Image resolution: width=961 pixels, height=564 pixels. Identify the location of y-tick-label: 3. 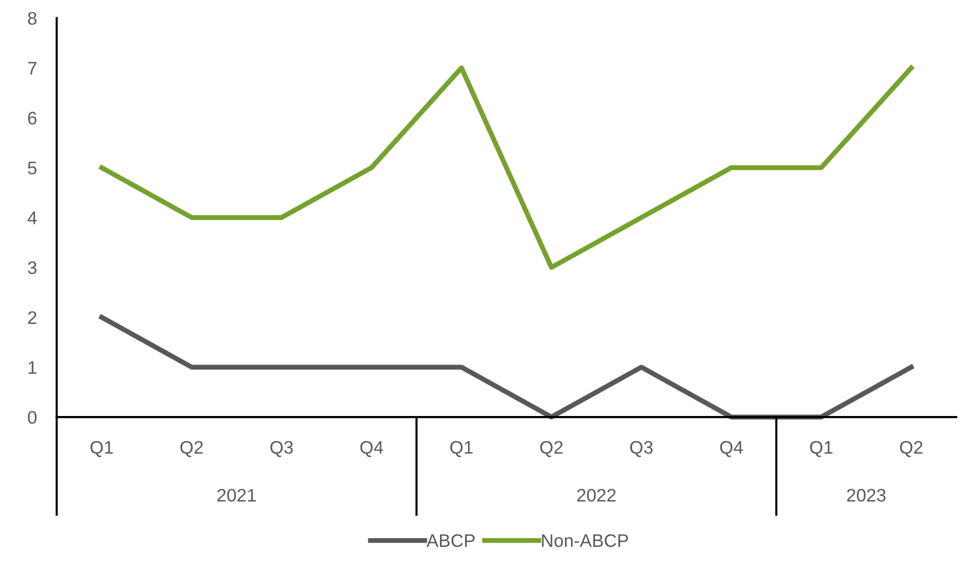
(32, 267).